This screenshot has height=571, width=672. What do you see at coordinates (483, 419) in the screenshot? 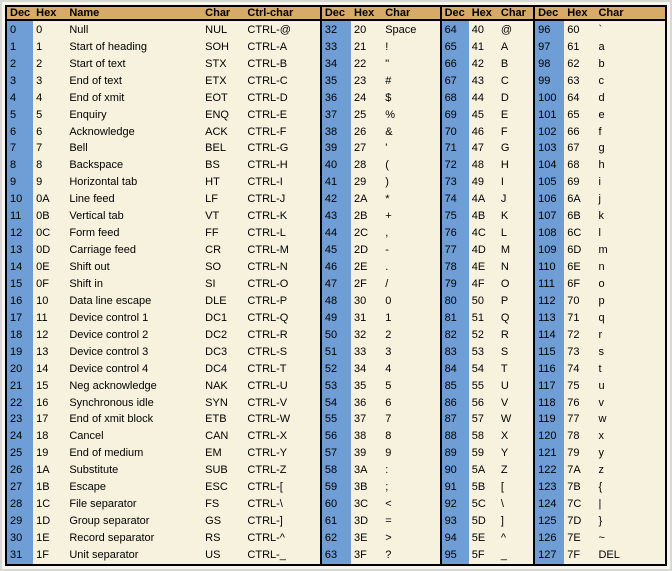
I see `cell-hex: 57` at bounding box center [483, 419].